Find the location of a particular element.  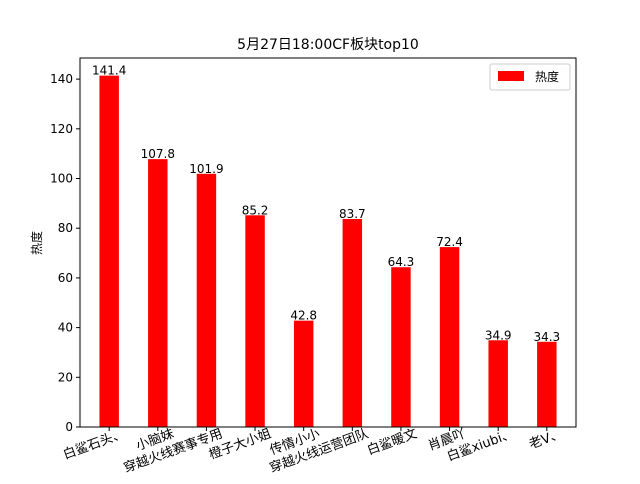

bar-value-label: 34.9 is located at coordinates (498, 335).